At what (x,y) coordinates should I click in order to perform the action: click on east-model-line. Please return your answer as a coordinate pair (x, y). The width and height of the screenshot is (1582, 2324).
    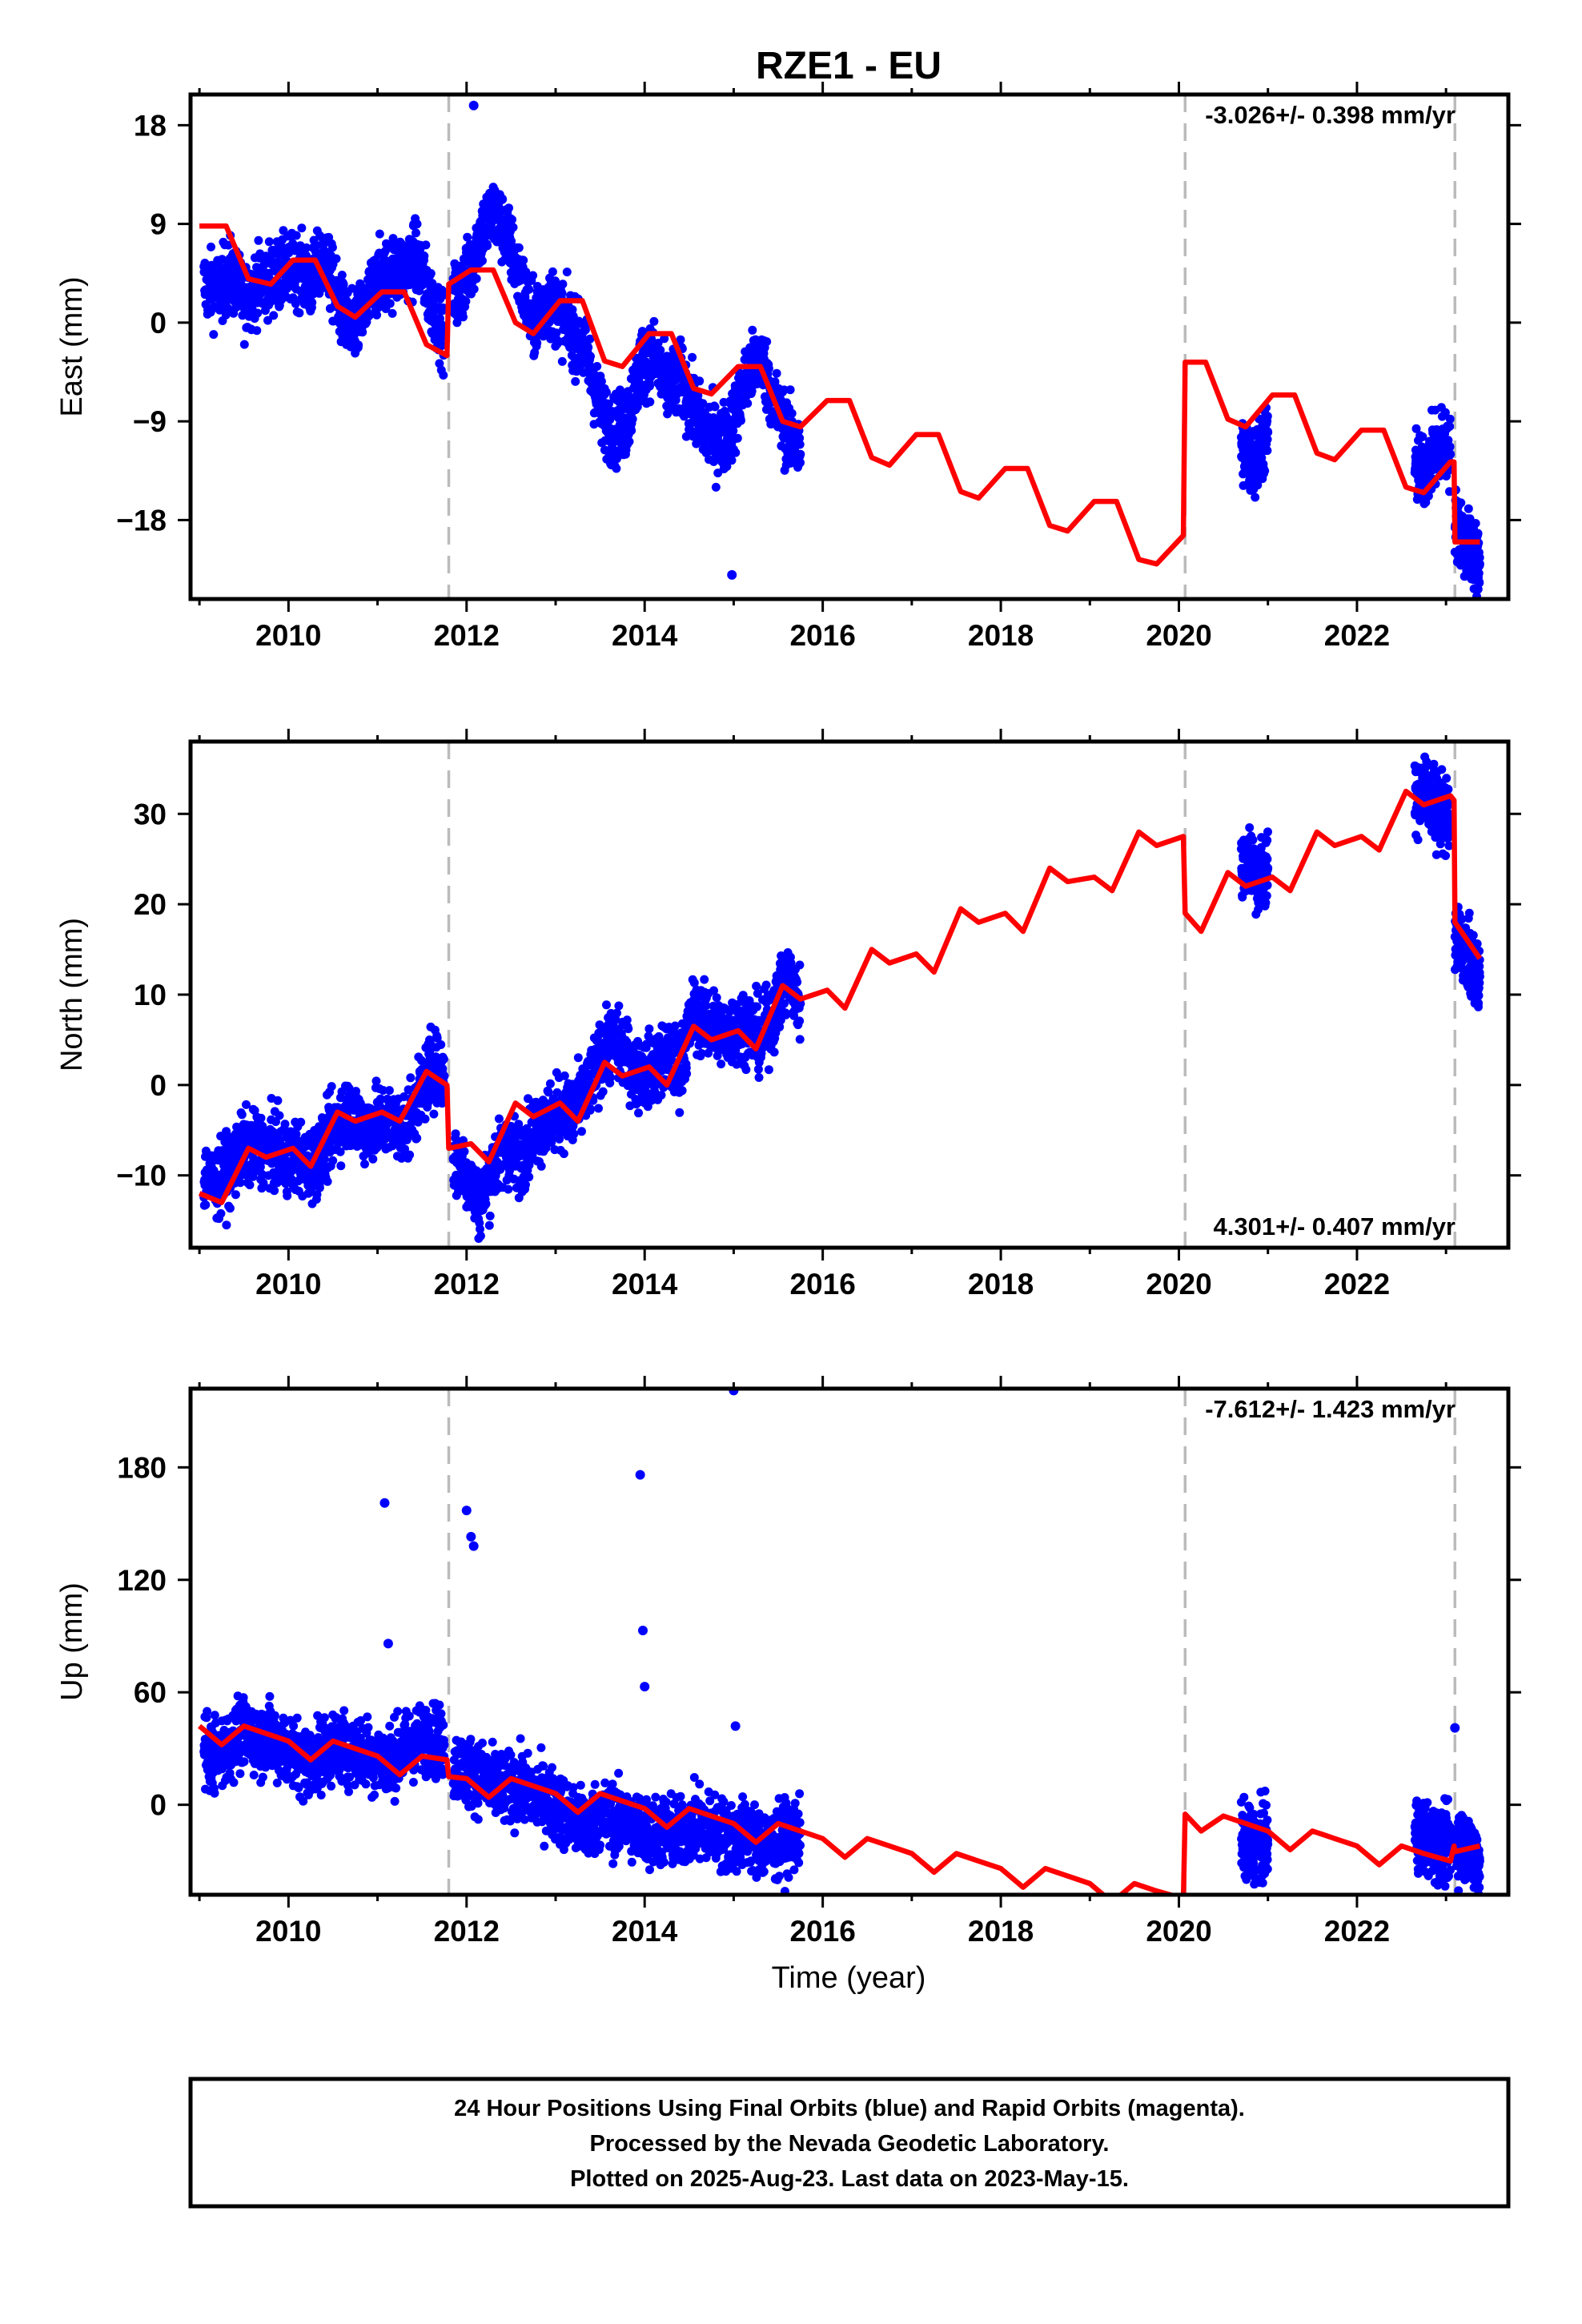
    Looking at the image, I should click on (840, 395).